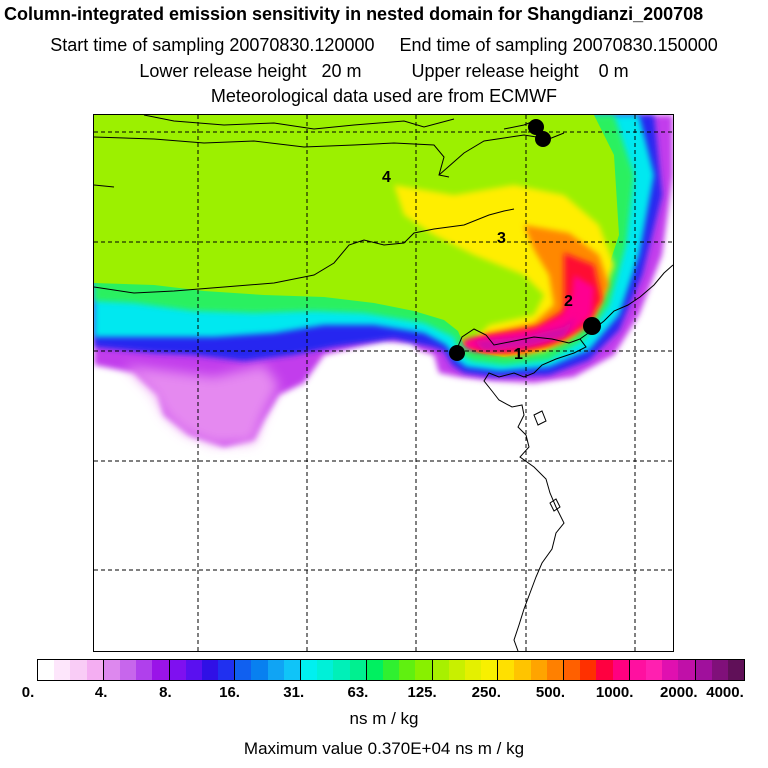 The image size is (768, 768). Describe the element at coordinates (384, 748) in the screenshot. I see `maximum-value: Maximum value 0.370E+04 ns m / kg` at that location.